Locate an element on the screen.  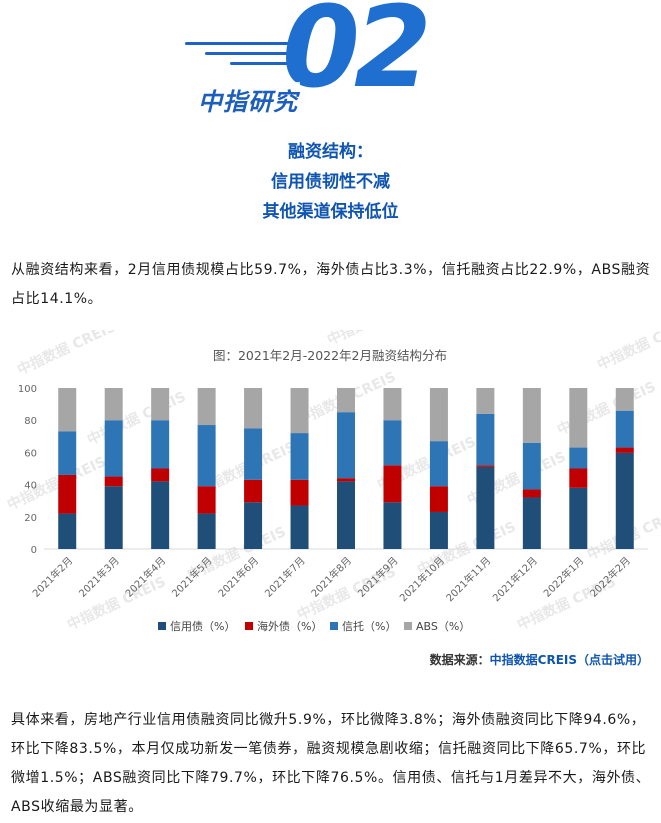
y-tick-label: 100 is located at coordinates (27, 389).